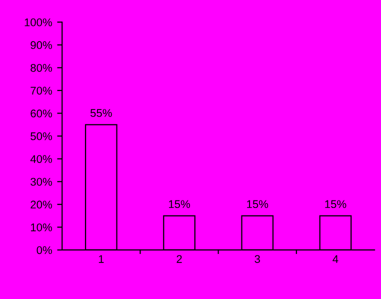 The height and width of the screenshot is (299, 381). I want to click on y-tick-label: 70%, so click(41, 90).